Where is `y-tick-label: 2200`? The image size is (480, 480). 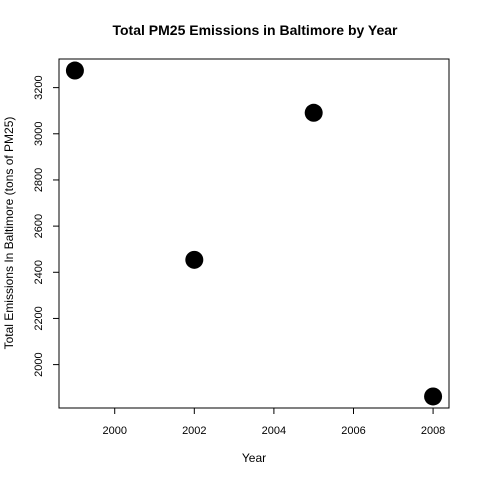
y-tick-label: 2200 is located at coordinates (39, 318).